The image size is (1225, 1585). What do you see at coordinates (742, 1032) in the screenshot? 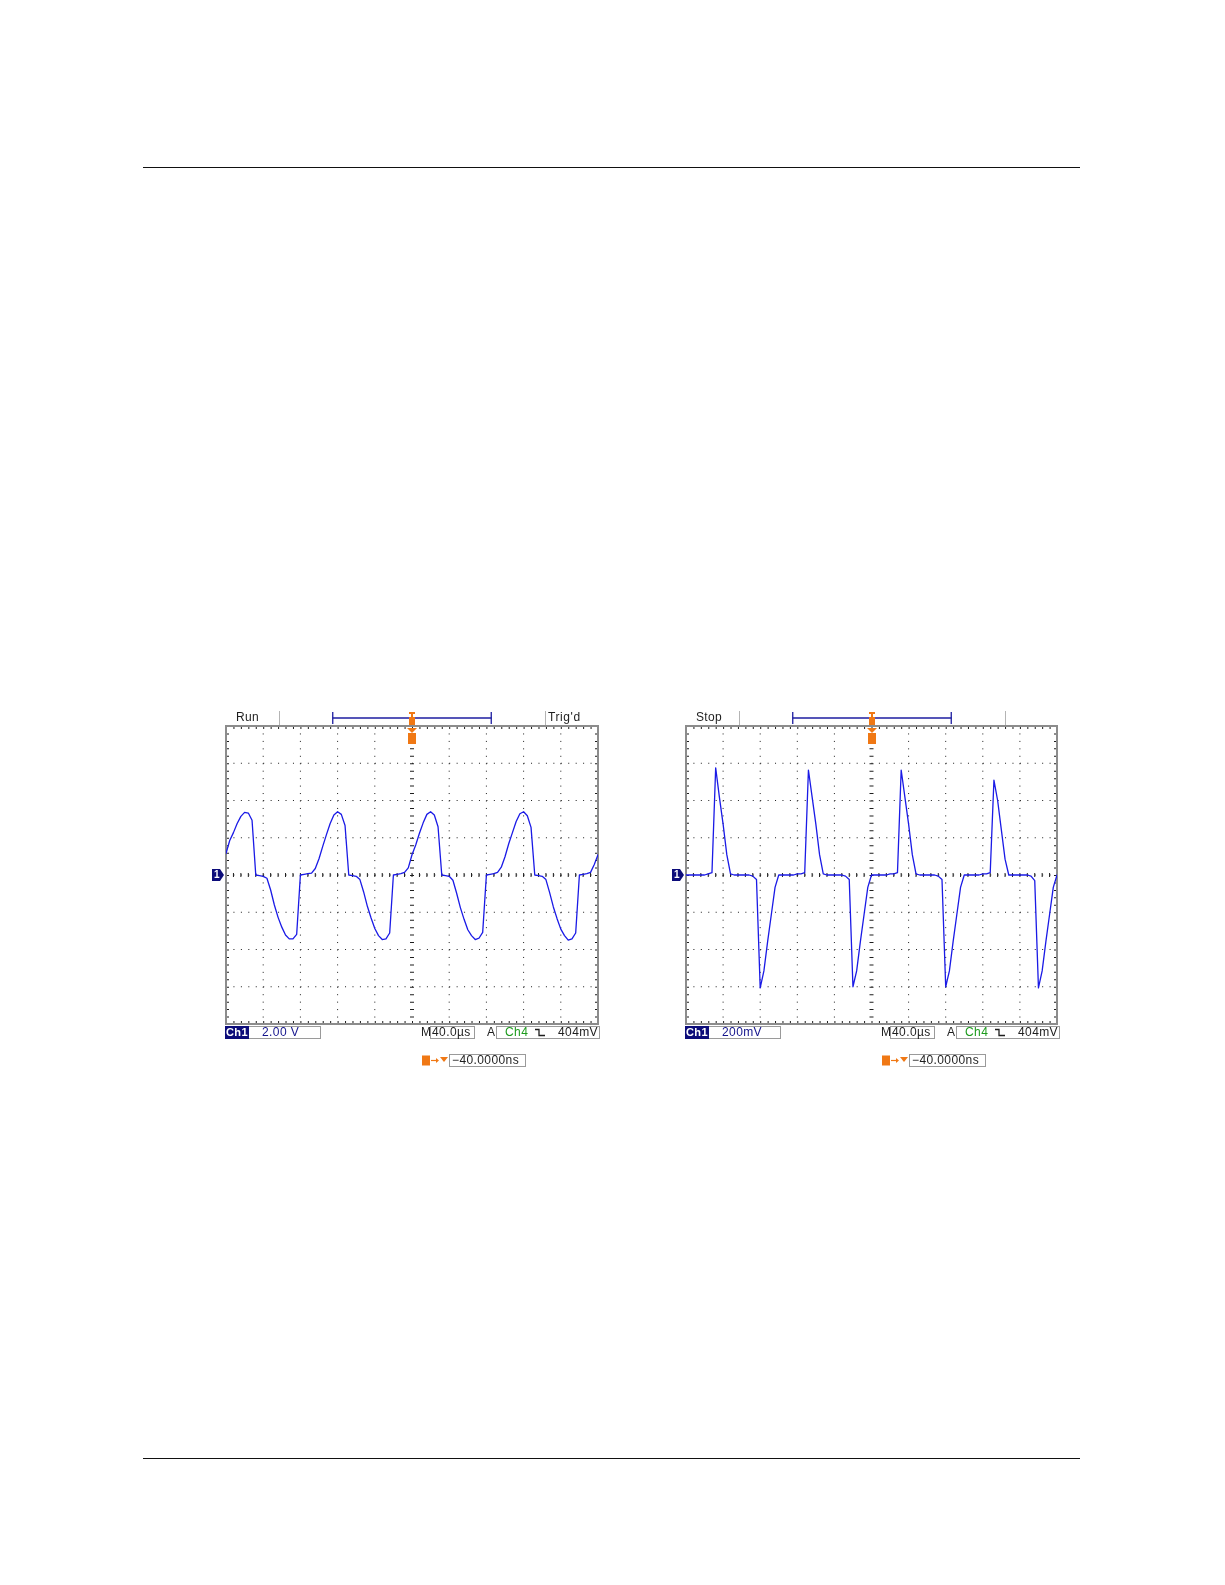
I see `text: 200mV` at bounding box center [742, 1032].